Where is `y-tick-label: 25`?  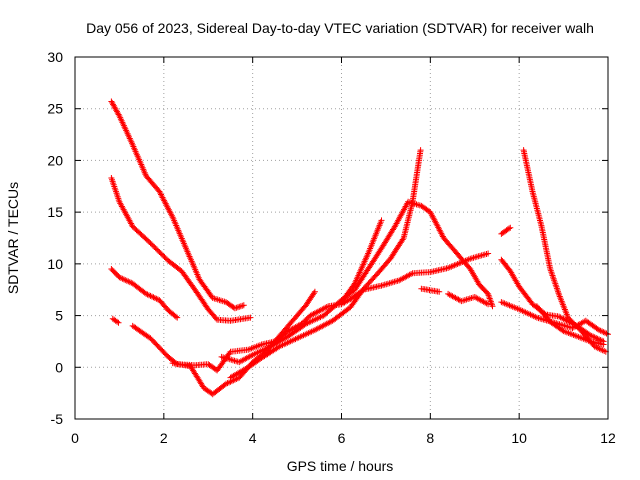
y-tick-label: 25 is located at coordinates (55, 109).